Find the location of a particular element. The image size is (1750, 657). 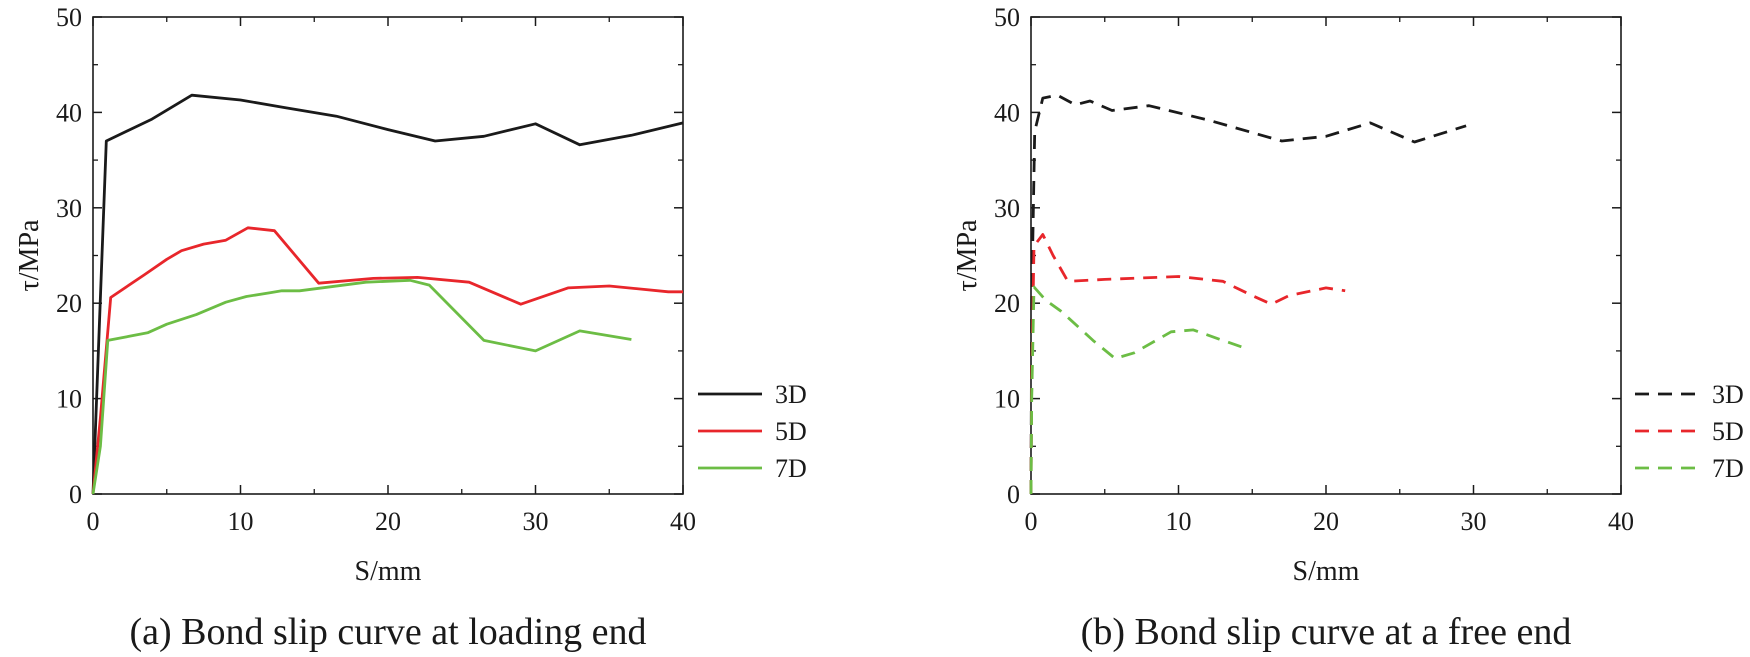

chart-caption: (b) Bond slip curve at a free end is located at coordinates (1326, 632).